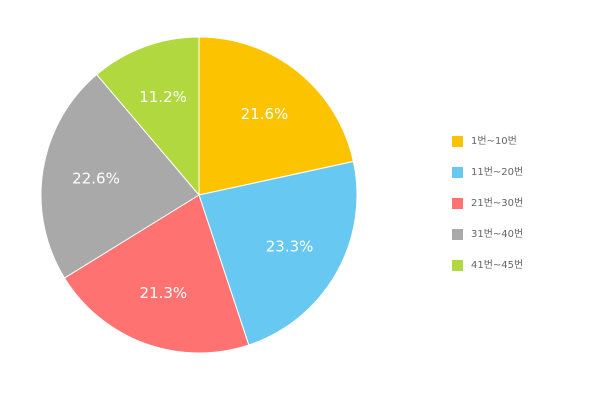 The image size is (600, 402). I want to click on legend-item: 21번~30번, so click(517, 203).